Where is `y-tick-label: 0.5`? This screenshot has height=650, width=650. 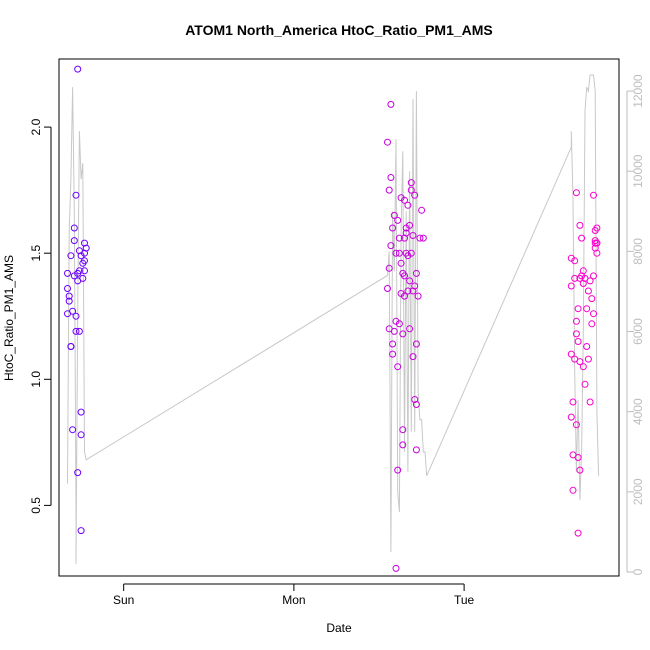
y-tick-label: 0.5 is located at coordinates (36, 505).